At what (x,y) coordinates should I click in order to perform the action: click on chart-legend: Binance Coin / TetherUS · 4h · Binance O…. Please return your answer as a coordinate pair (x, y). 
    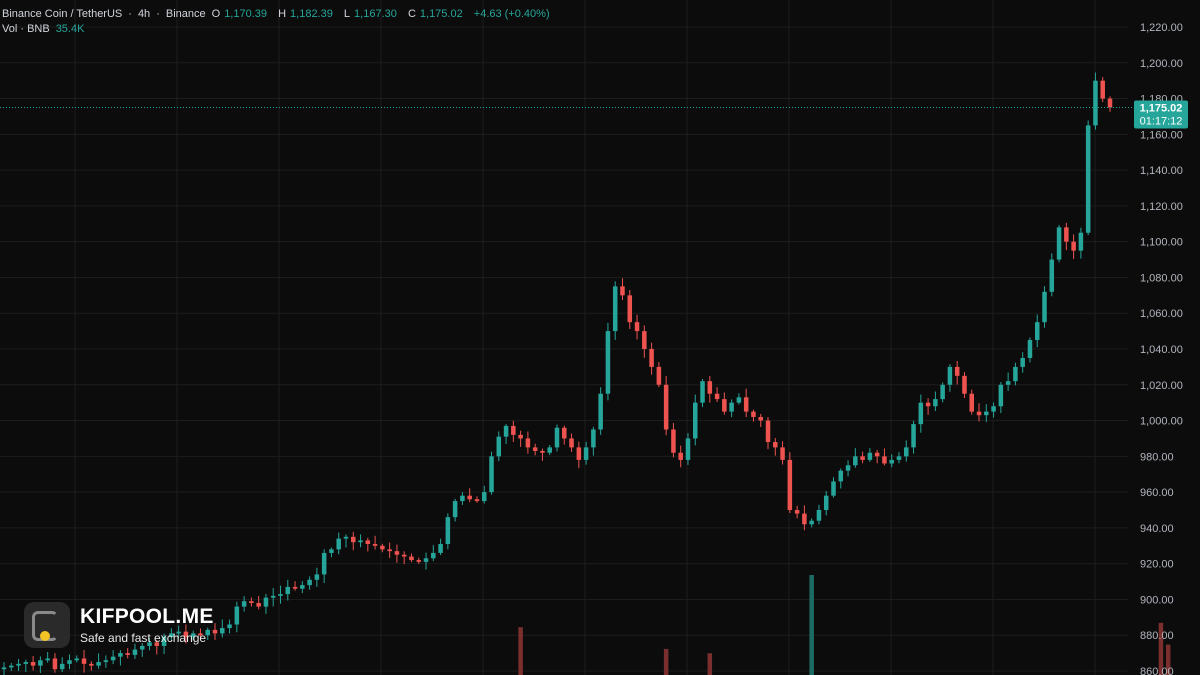
    Looking at the image, I should click on (278, 22).